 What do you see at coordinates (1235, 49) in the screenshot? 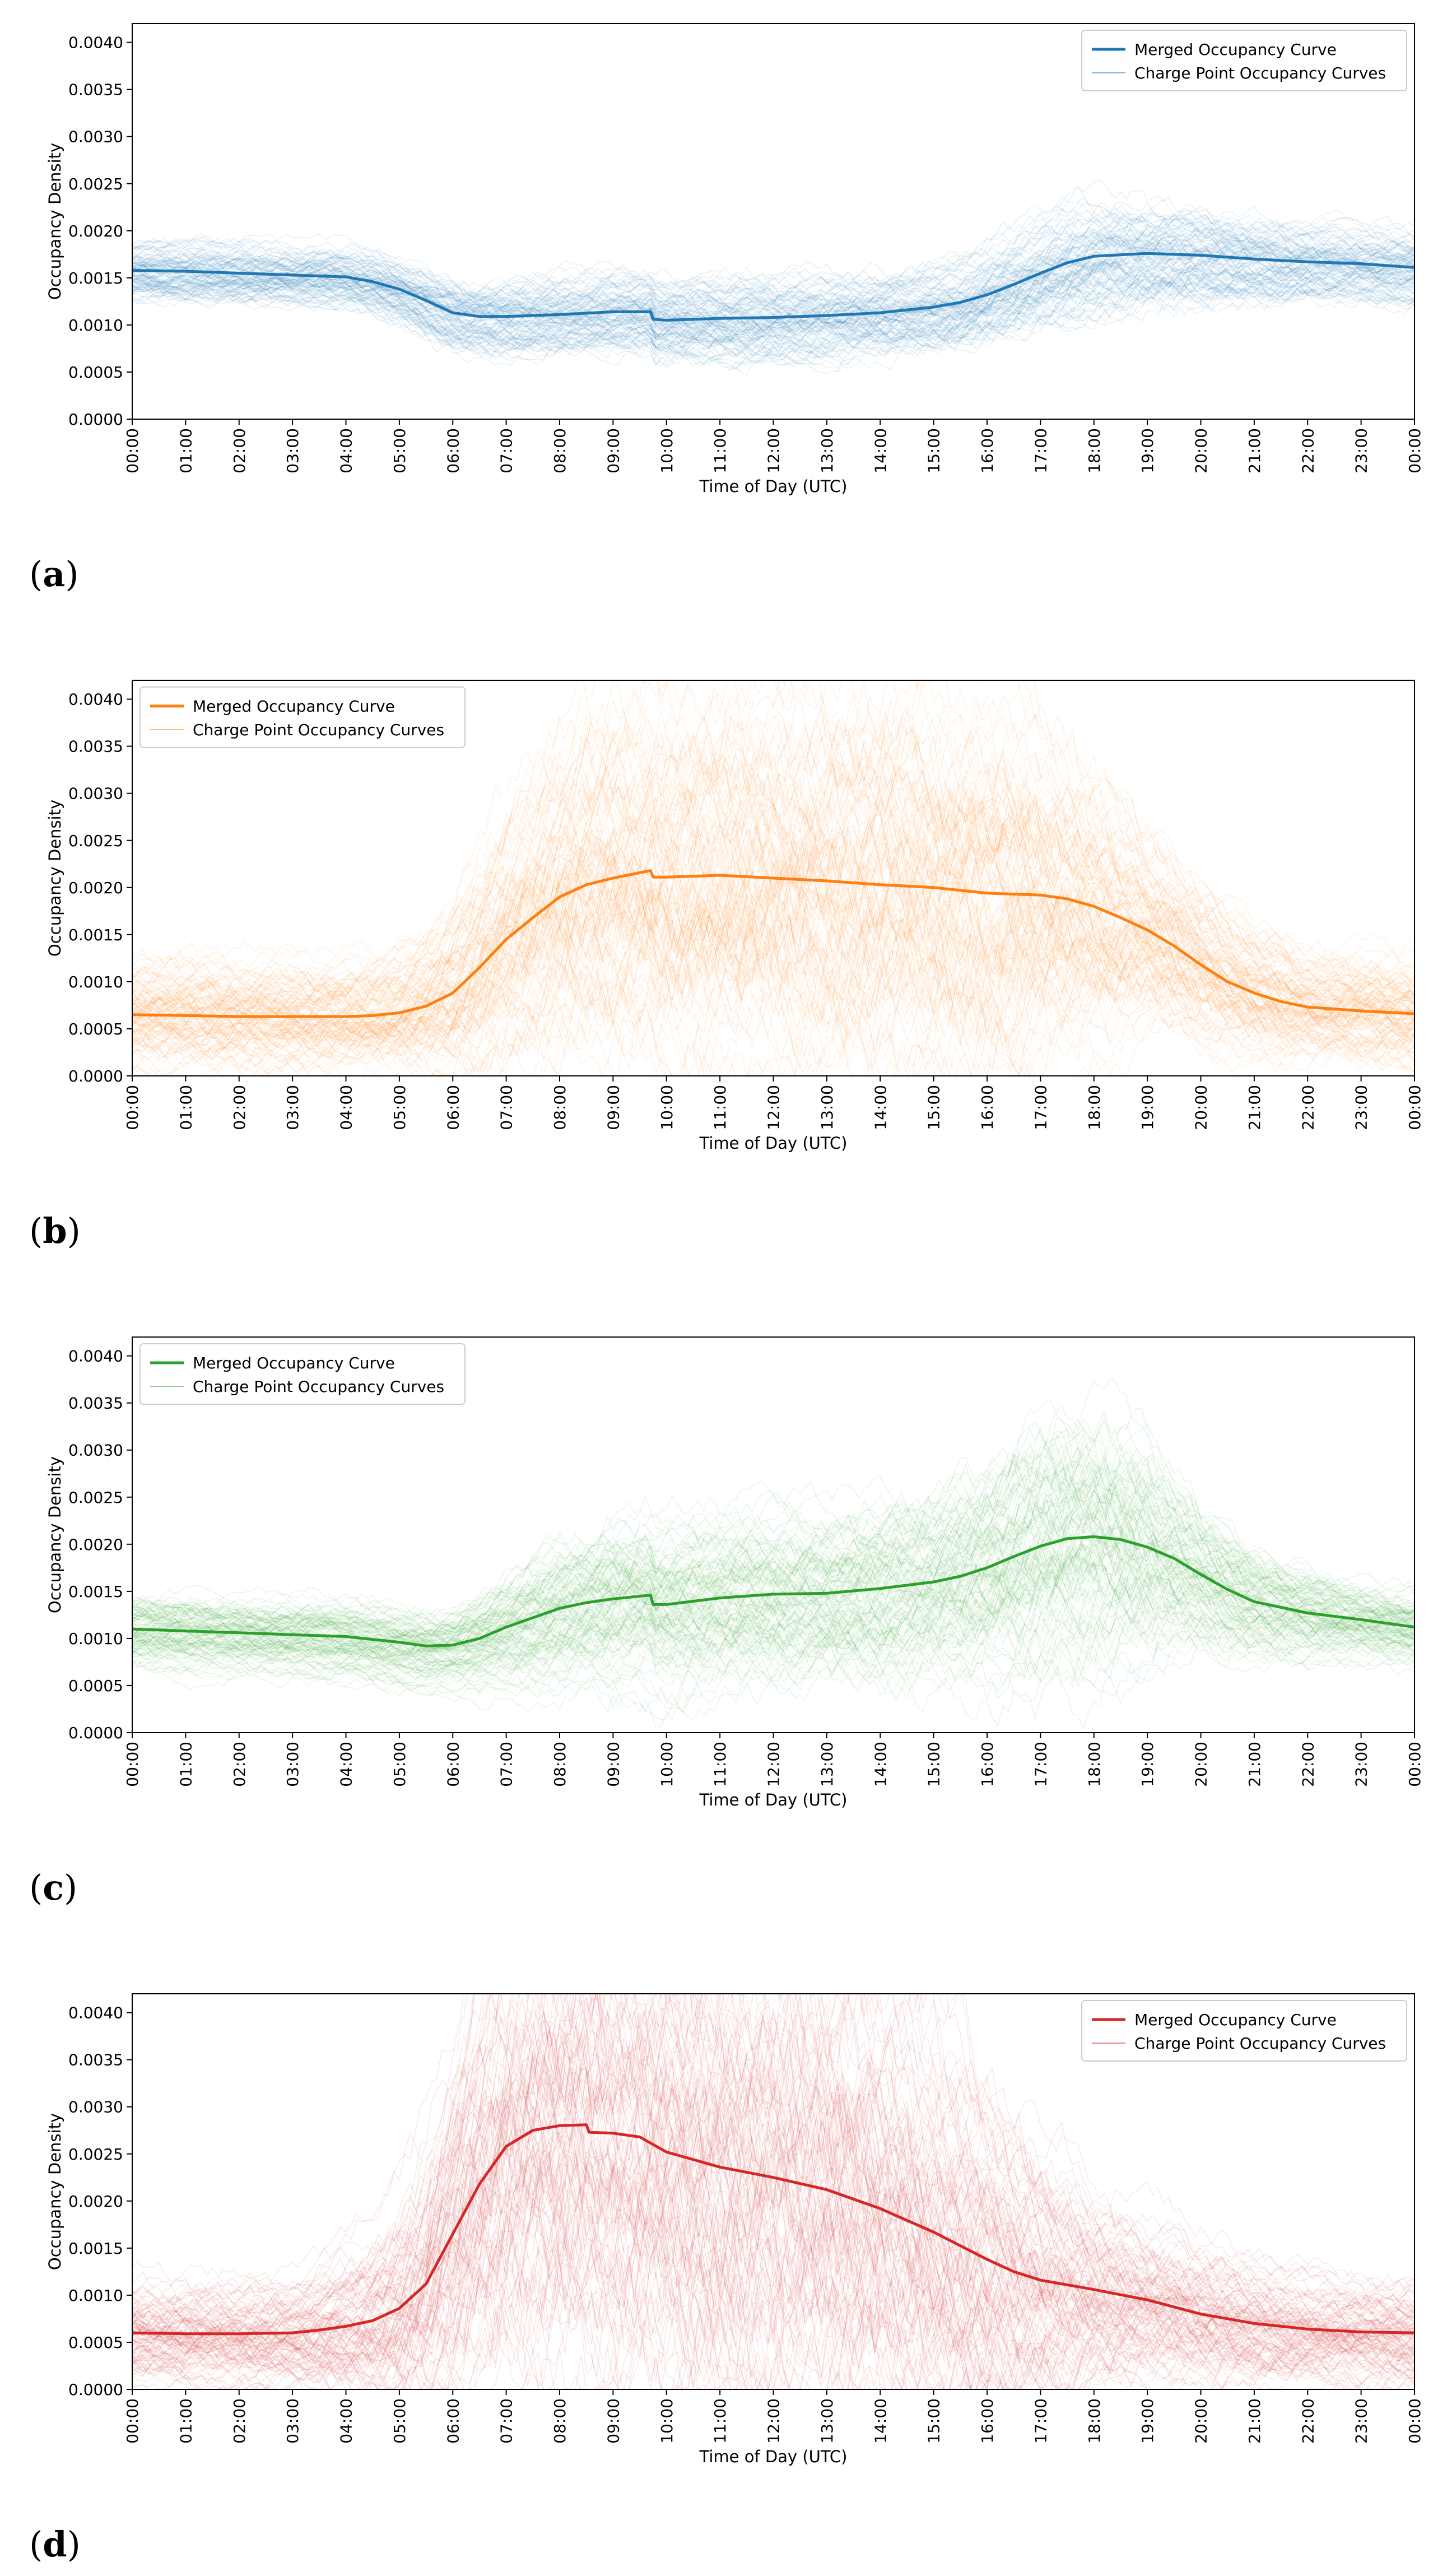
I see `legend-merged-label: Merged Occupancy Curve` at bounding box center [1235, 49].